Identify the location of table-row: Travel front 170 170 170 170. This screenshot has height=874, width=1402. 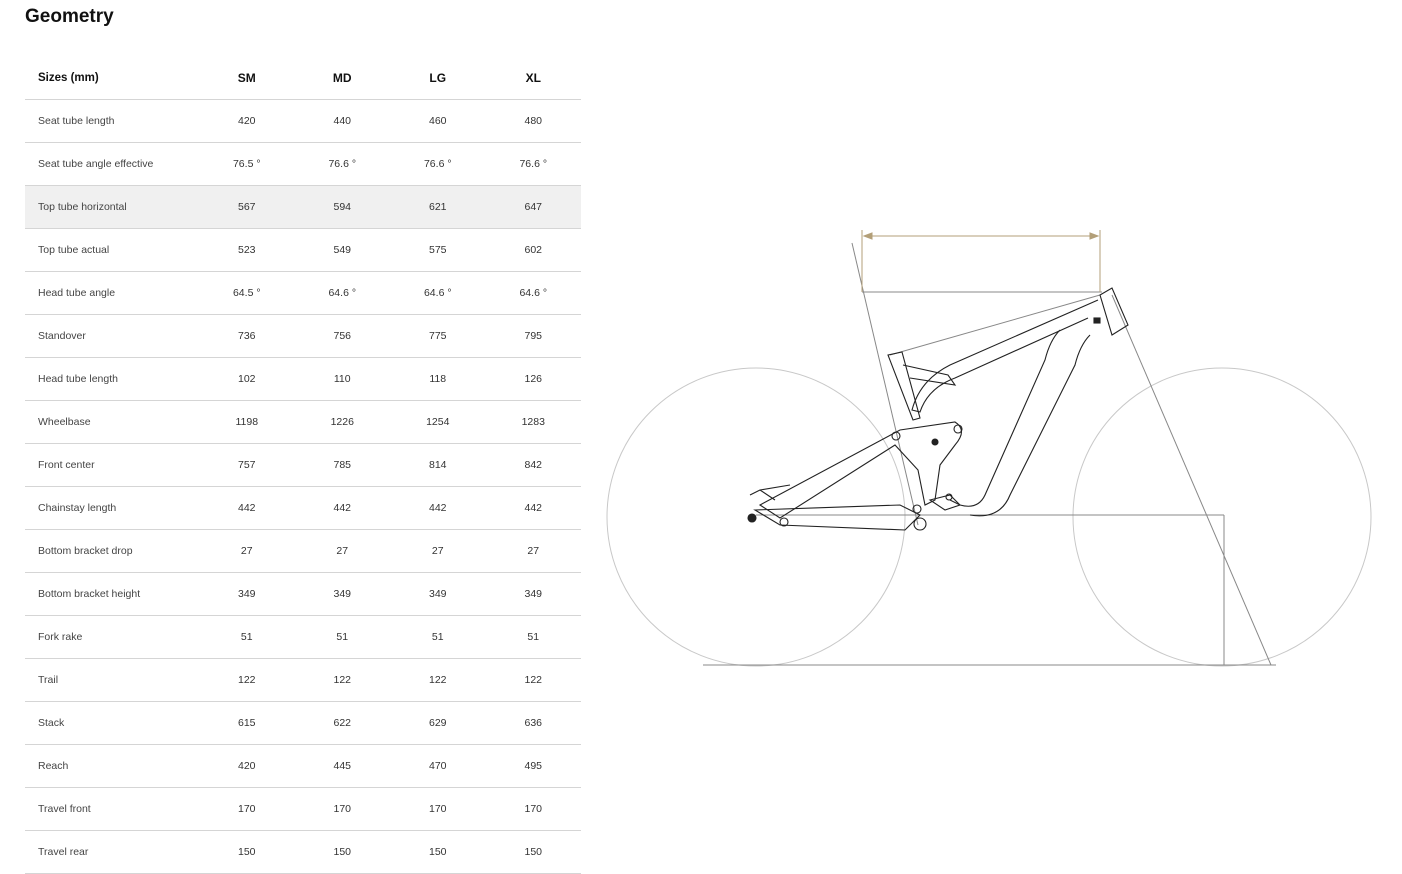
(303, 809).